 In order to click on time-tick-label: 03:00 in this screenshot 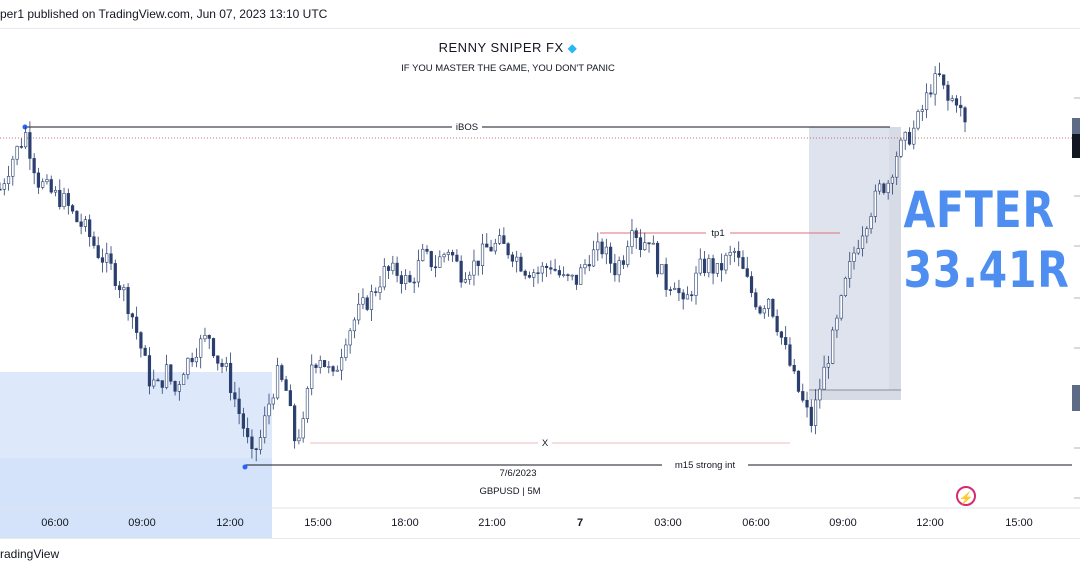, I will do `click(668, 523)`.